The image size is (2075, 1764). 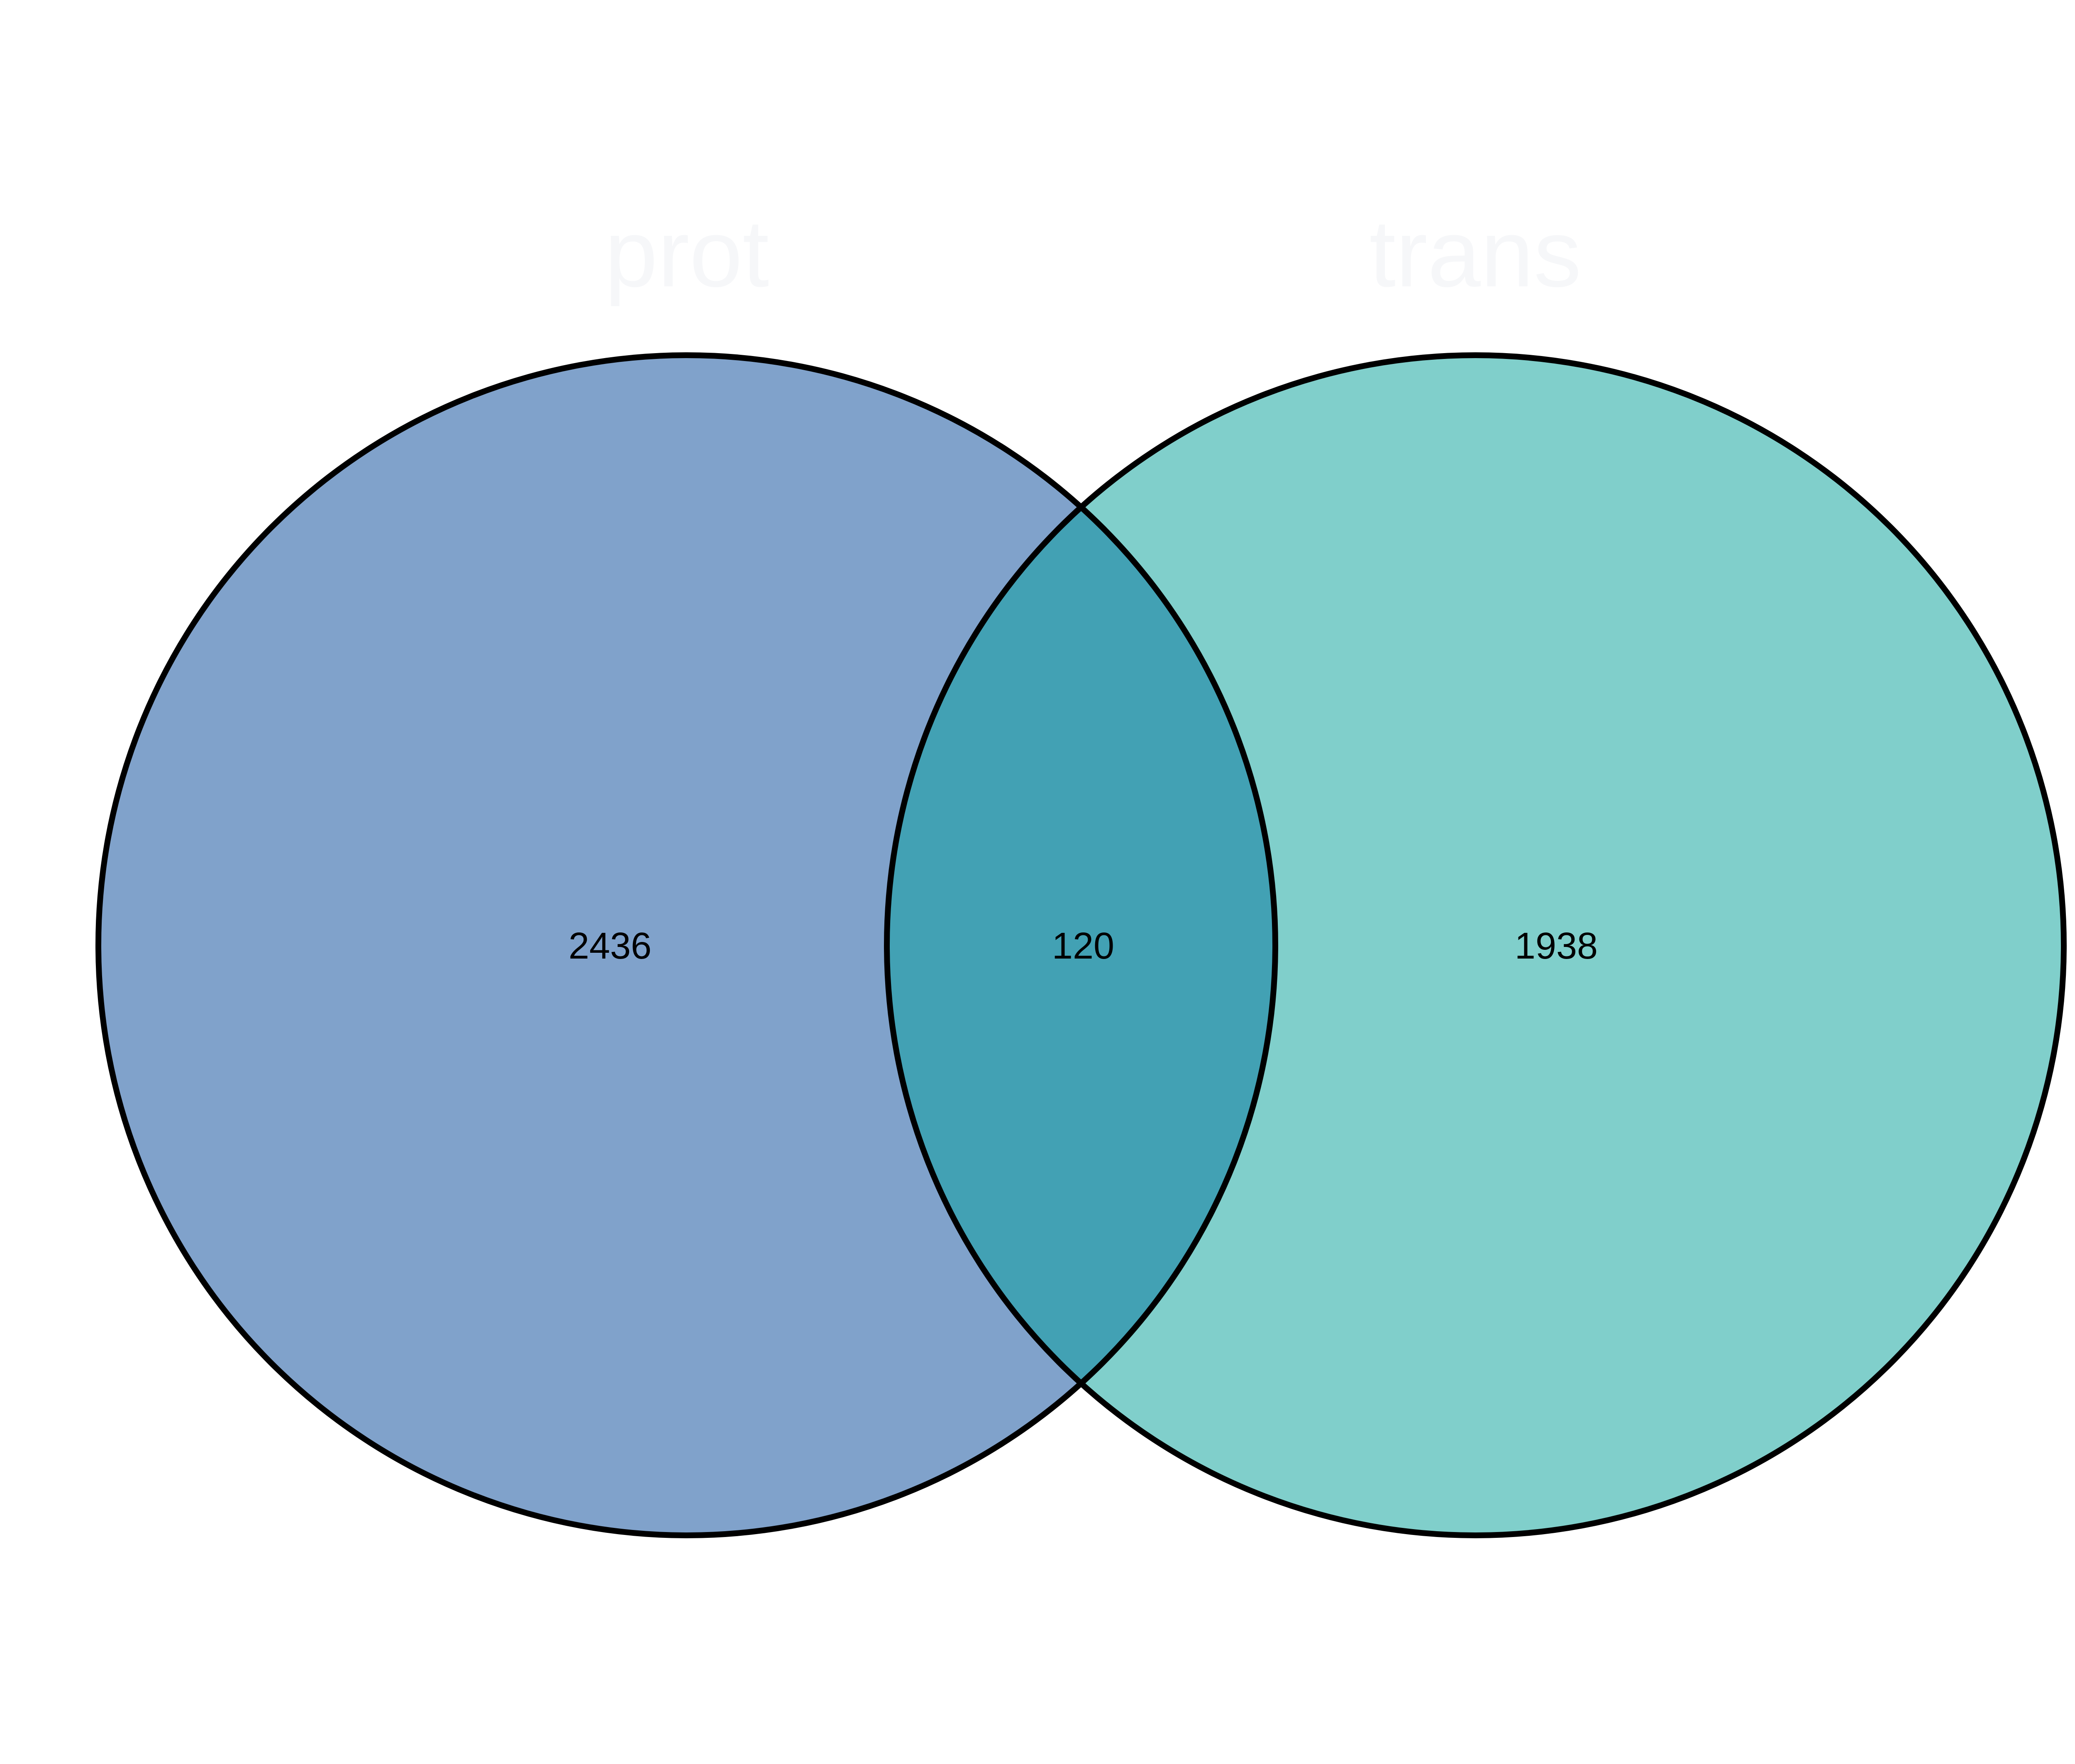 What do you see at coordinates (1556, 946) in the screenshot?
I see `trans-only-count: 1938` at bounding box center [1556, 946].